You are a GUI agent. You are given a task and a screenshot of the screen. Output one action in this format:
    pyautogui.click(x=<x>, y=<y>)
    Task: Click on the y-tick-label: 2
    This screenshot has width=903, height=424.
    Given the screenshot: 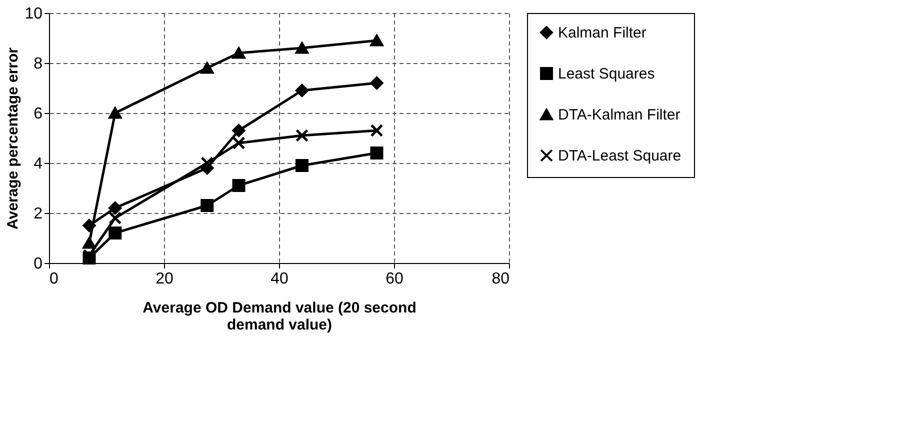 What is the action you would take?
    pyautogui.click(x=38, y=214)
    